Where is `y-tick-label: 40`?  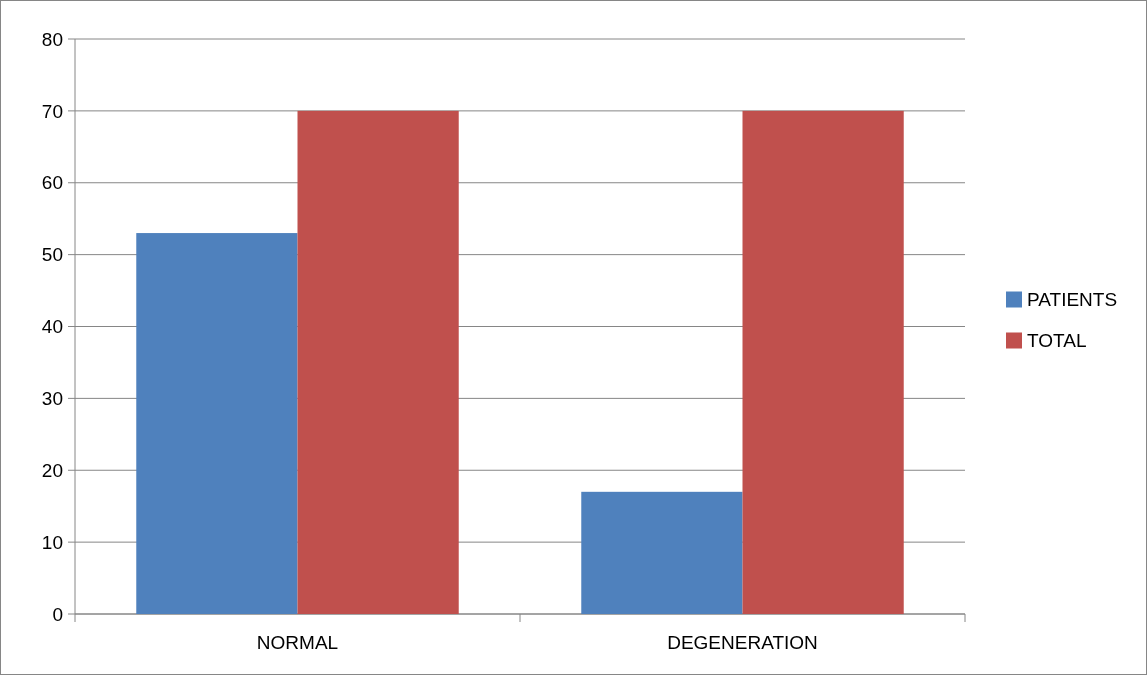
y-tick-label: 40 is located at coordinates (52, 327).